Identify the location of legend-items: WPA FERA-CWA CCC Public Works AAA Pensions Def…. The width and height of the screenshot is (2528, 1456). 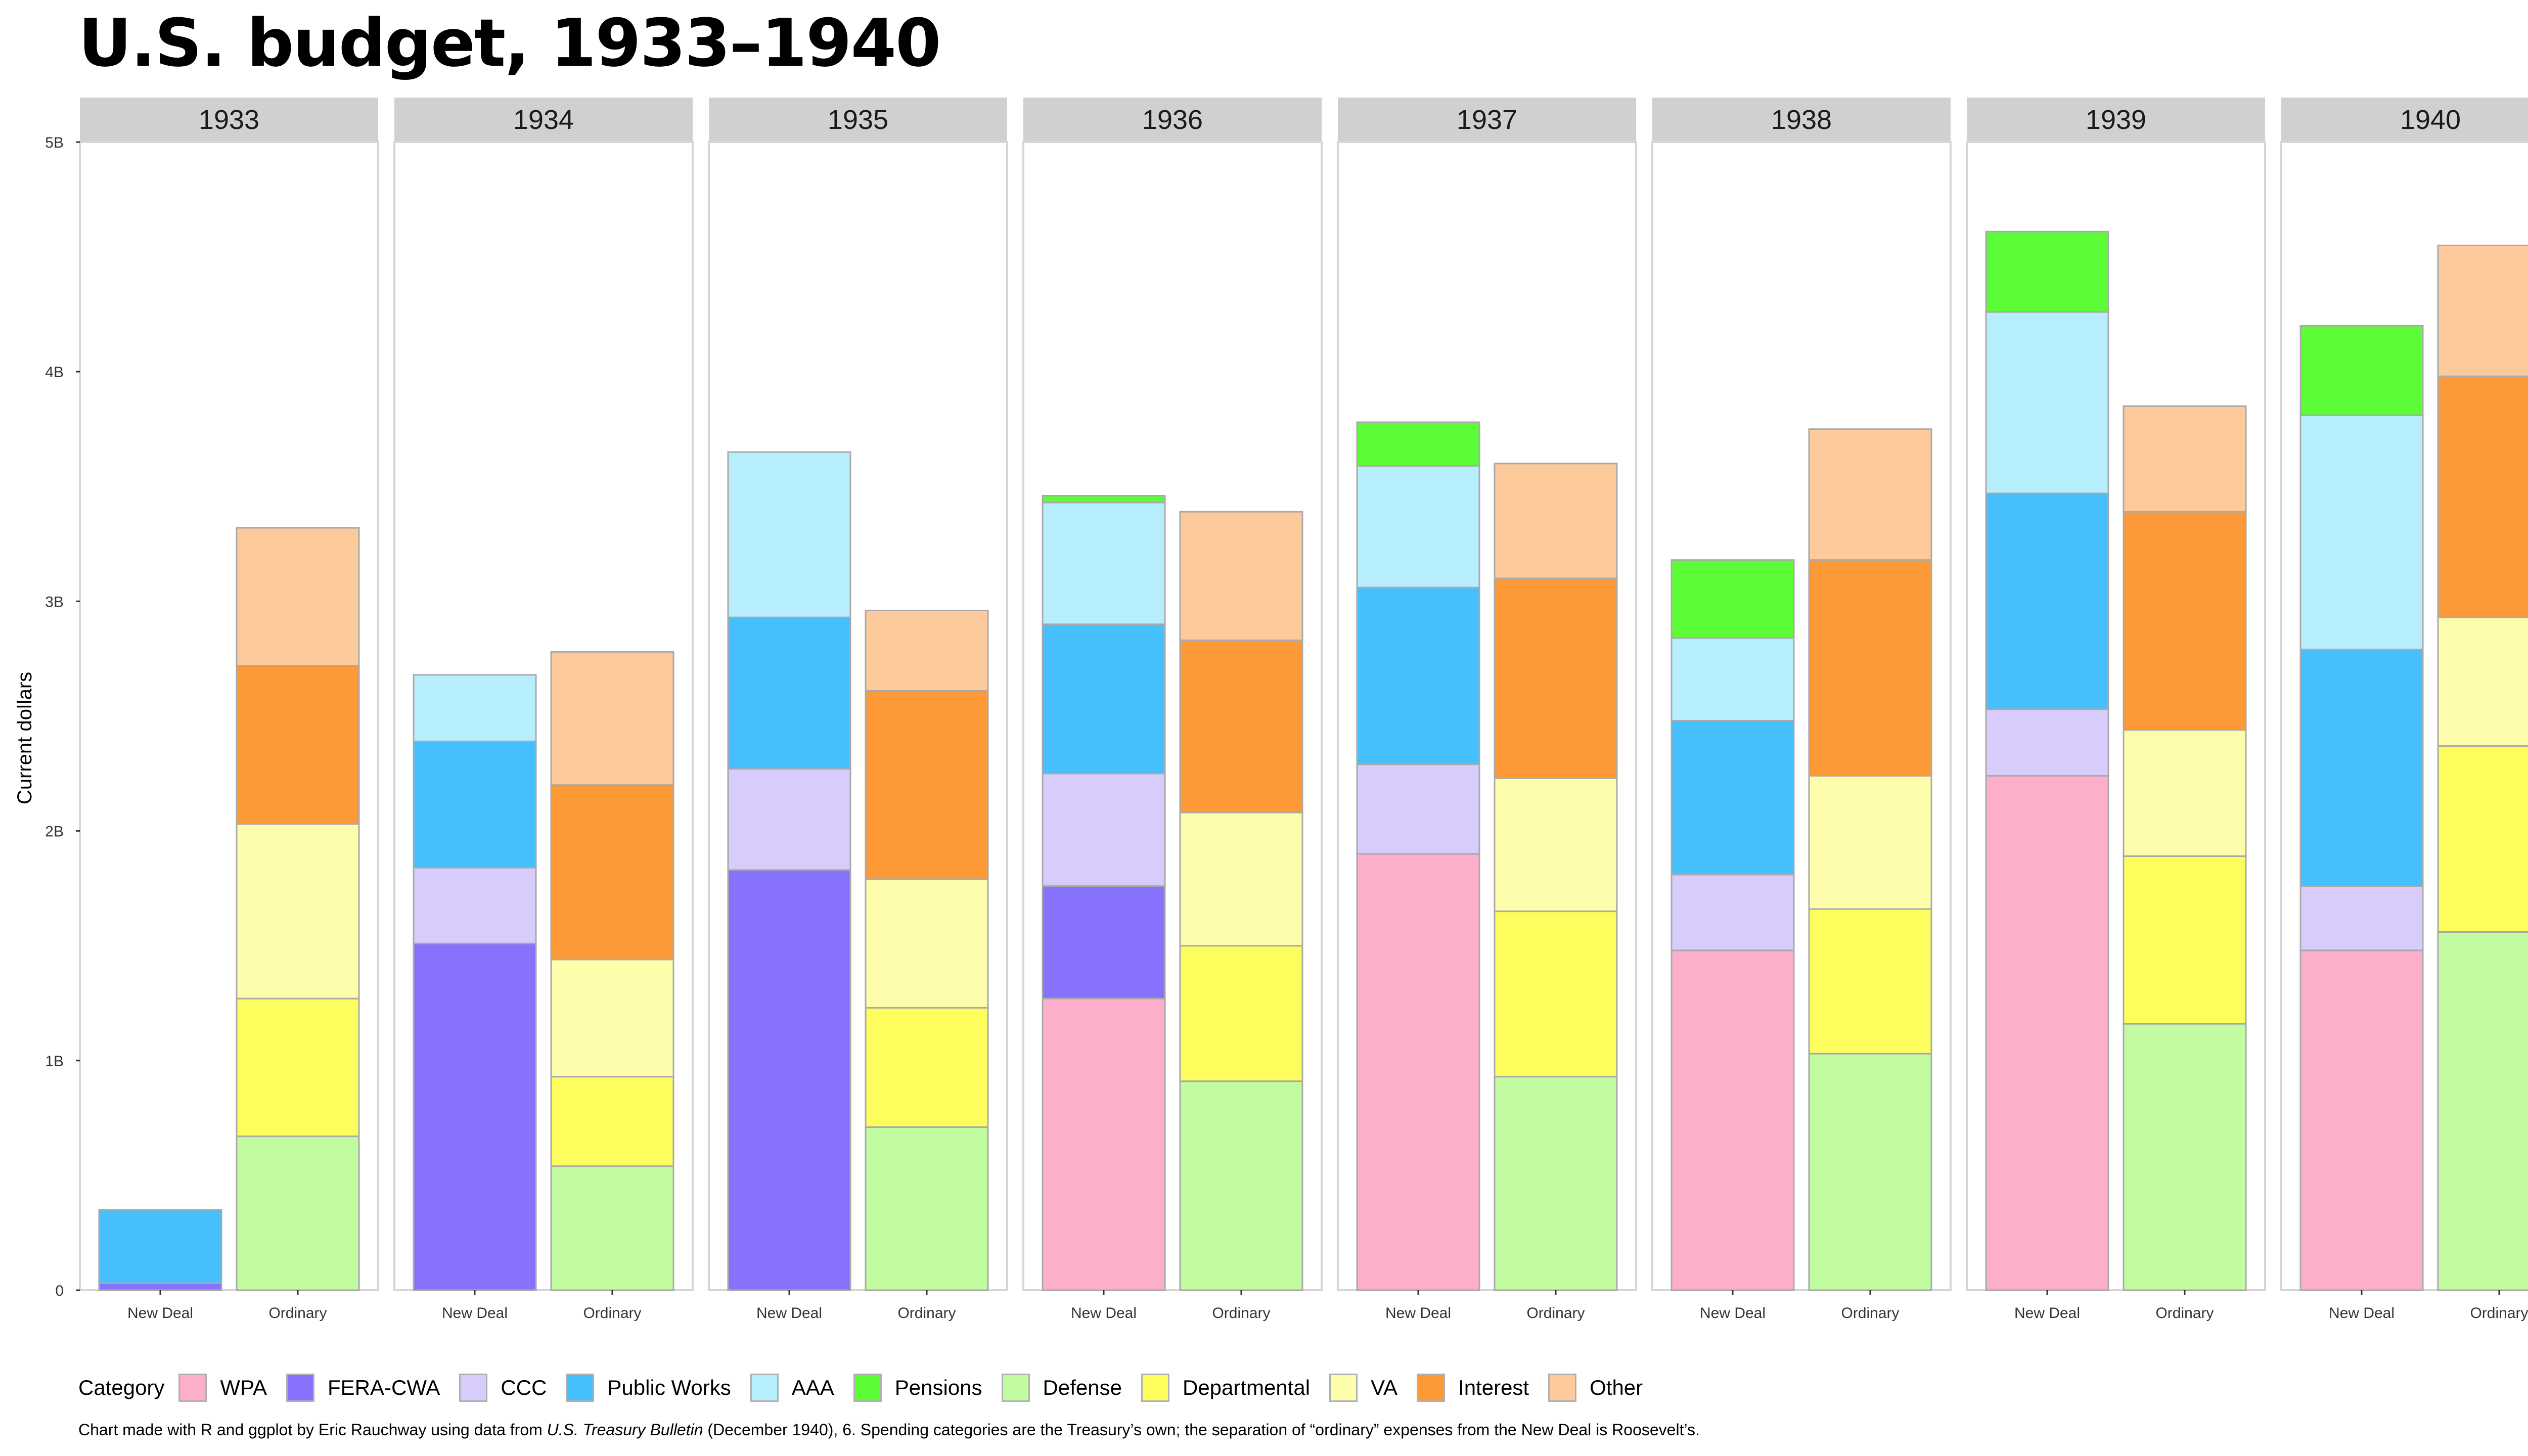
(920, 1388).